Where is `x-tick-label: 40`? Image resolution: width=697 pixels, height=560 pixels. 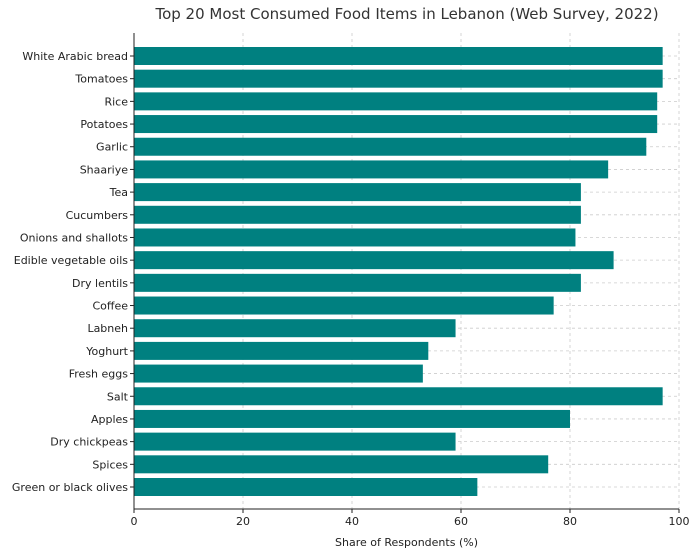 x-tick-label: 40 is located at coordinates (352, 521).